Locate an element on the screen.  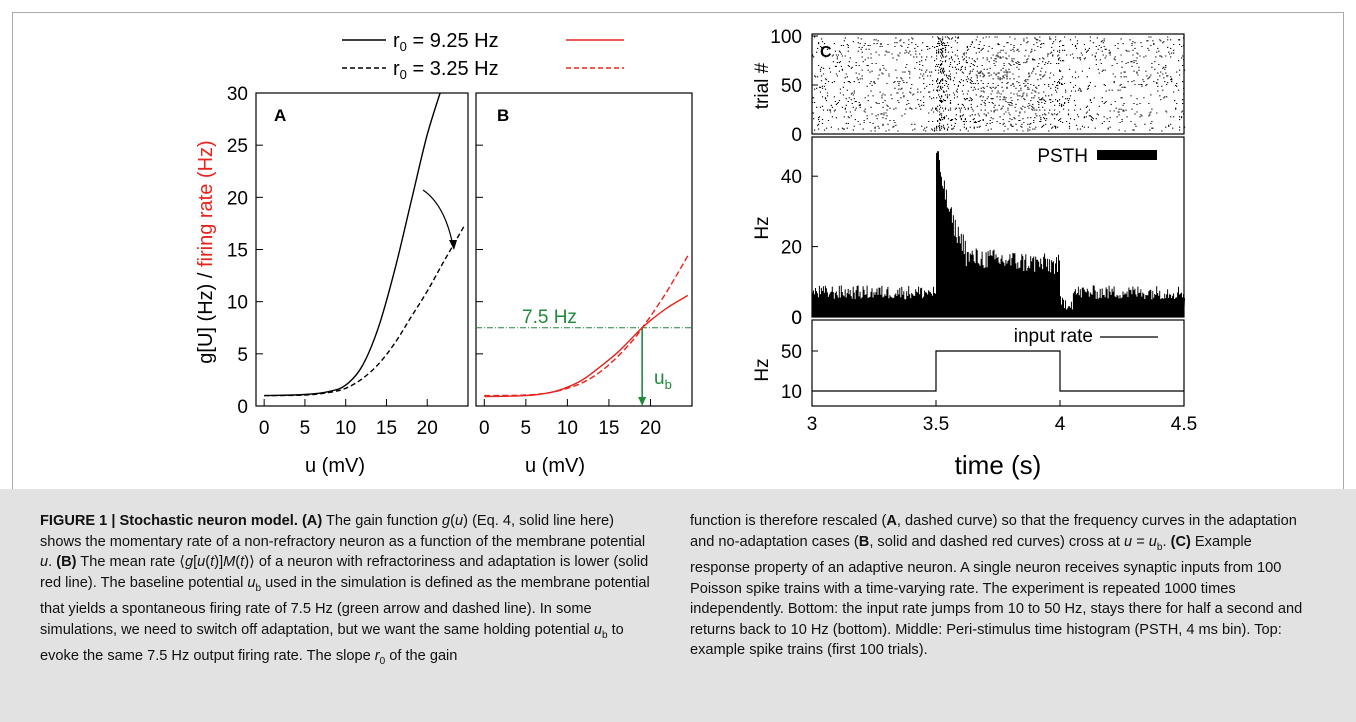
psth-legend-swatch is located at coordinates (1127, 155).